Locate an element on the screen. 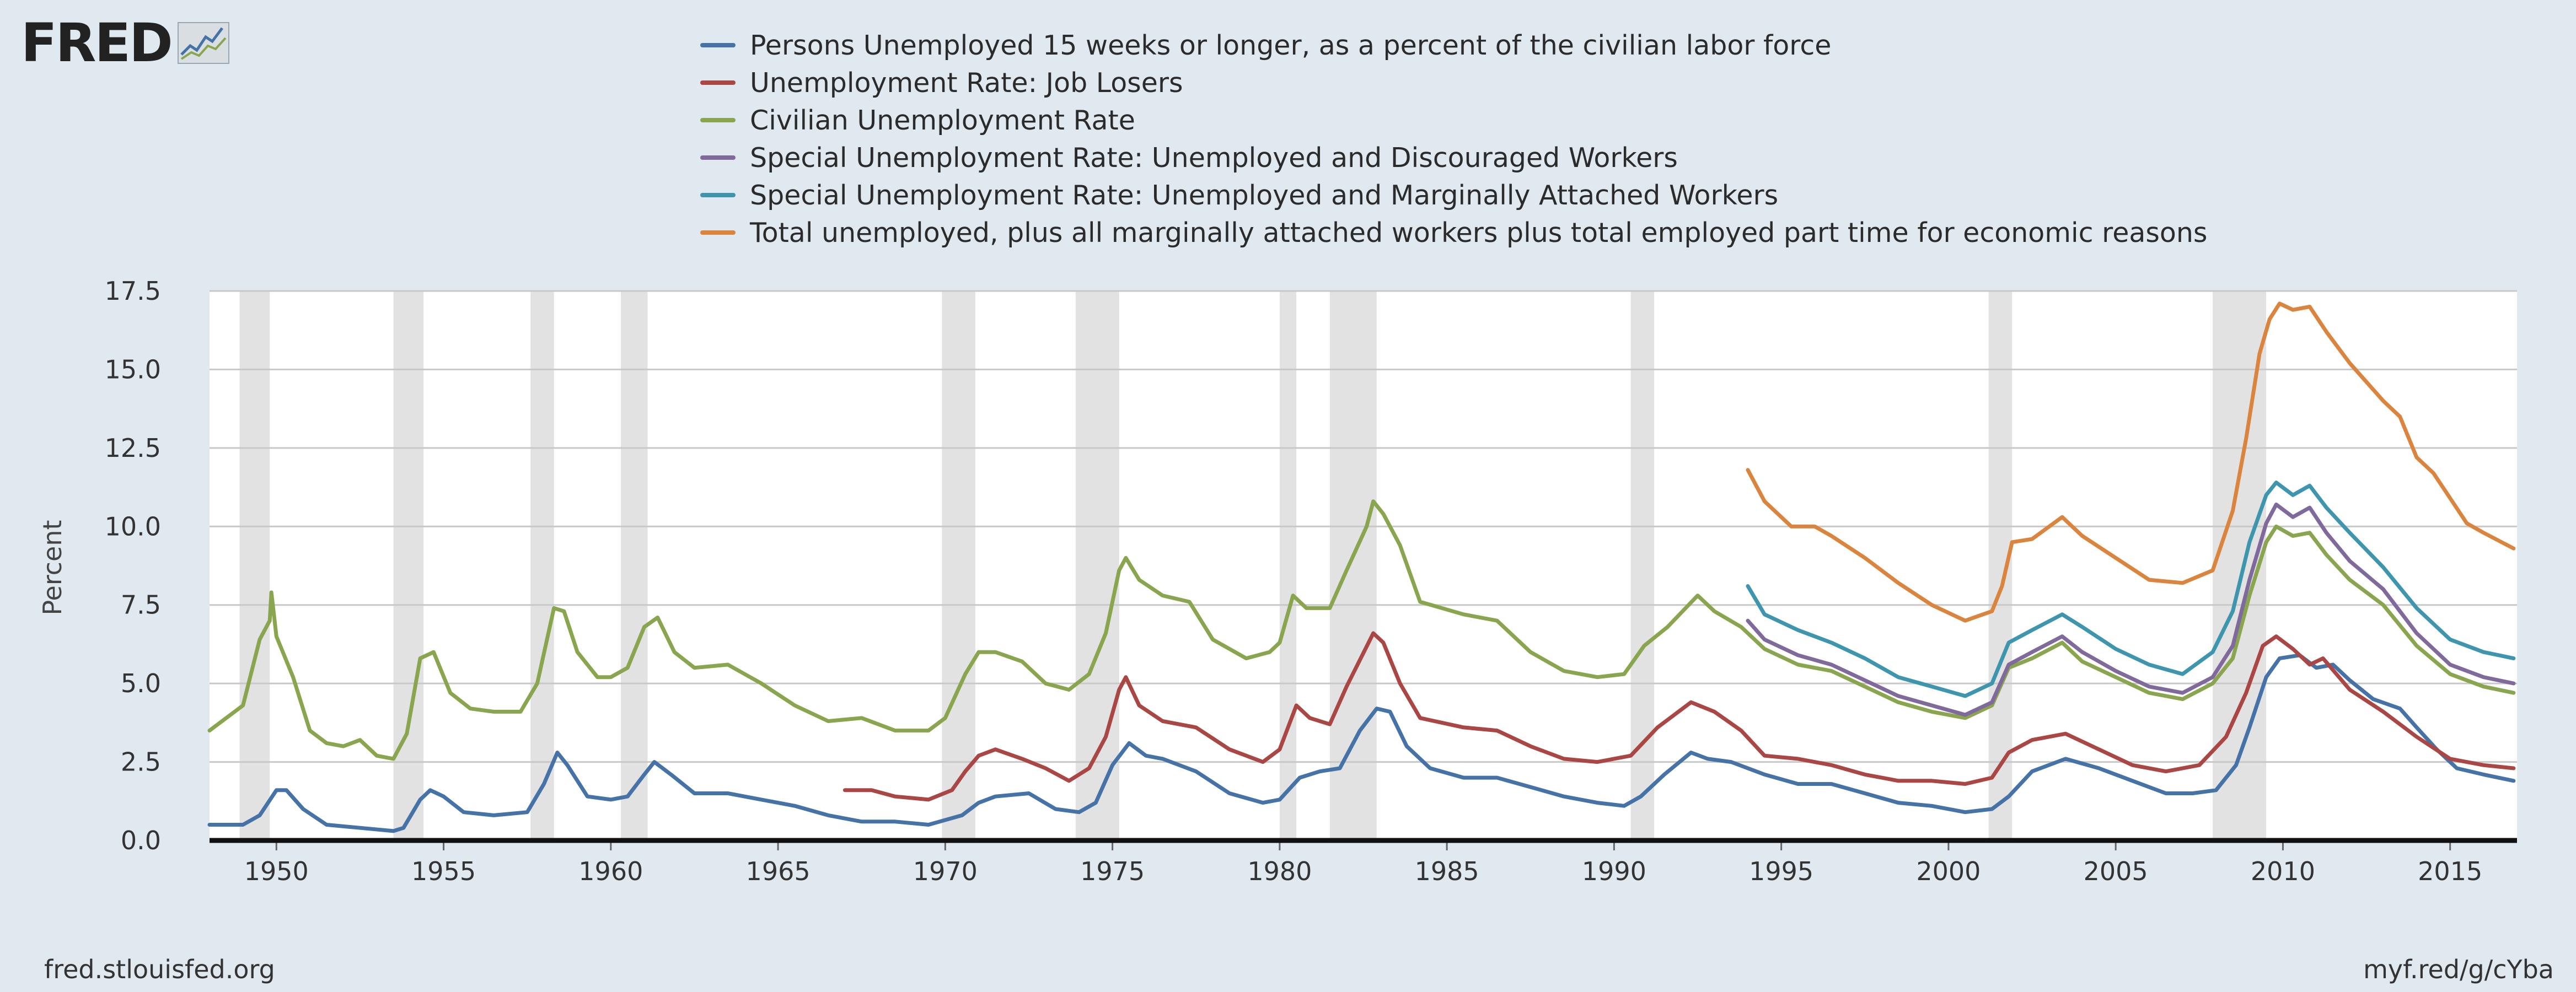 This screenshot has width=2576, height=992. x-tick-label: 1975 is located at coordinates (1112, 871).